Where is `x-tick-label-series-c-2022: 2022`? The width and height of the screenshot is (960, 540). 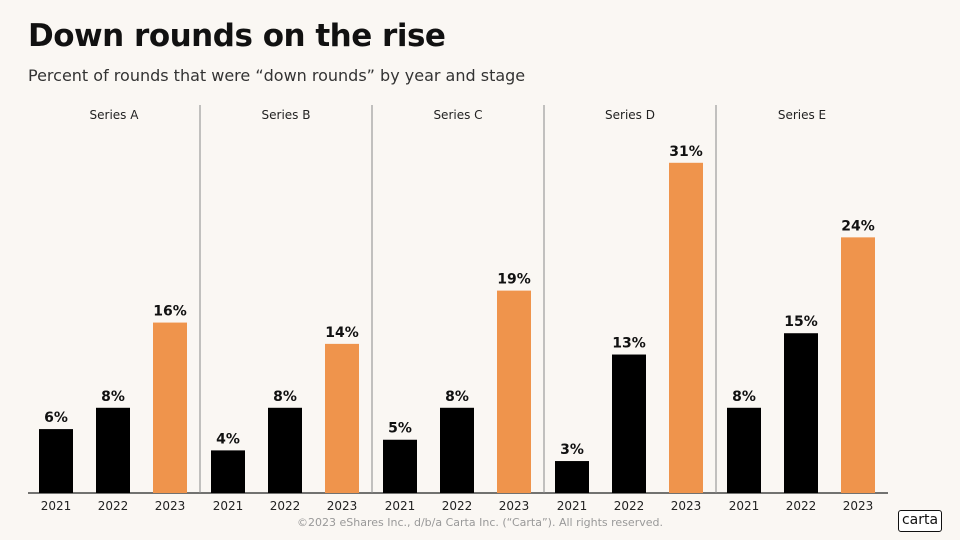
x-tick-label-series-c-2022: 2022 is located at coordinates (457, 506).